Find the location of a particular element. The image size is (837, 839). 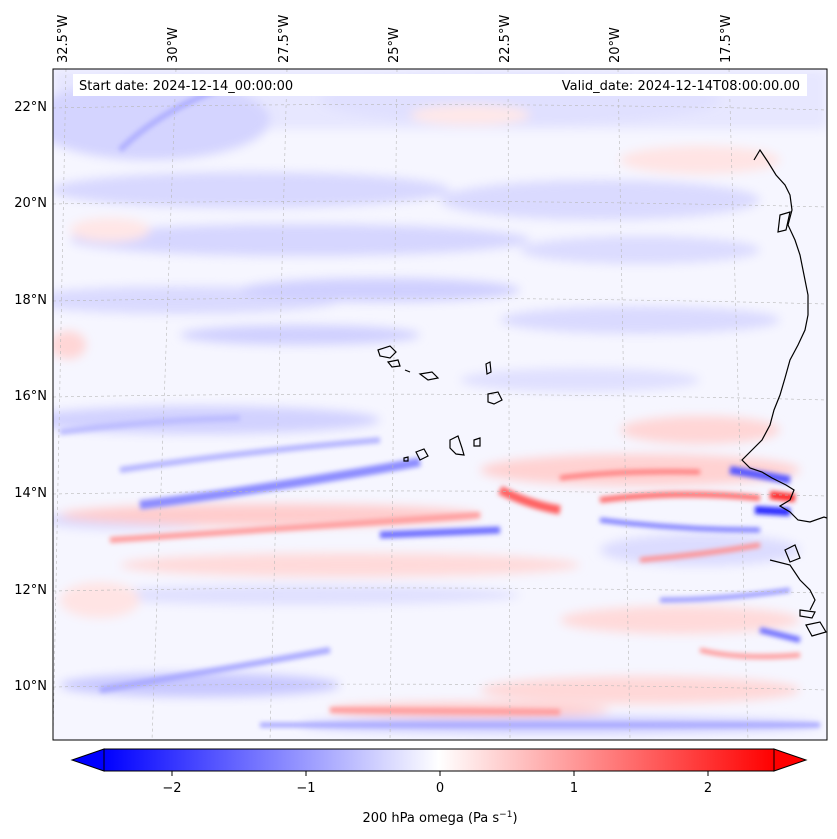

lon-label-20w: 20°W is located at coordinates (615, 45).